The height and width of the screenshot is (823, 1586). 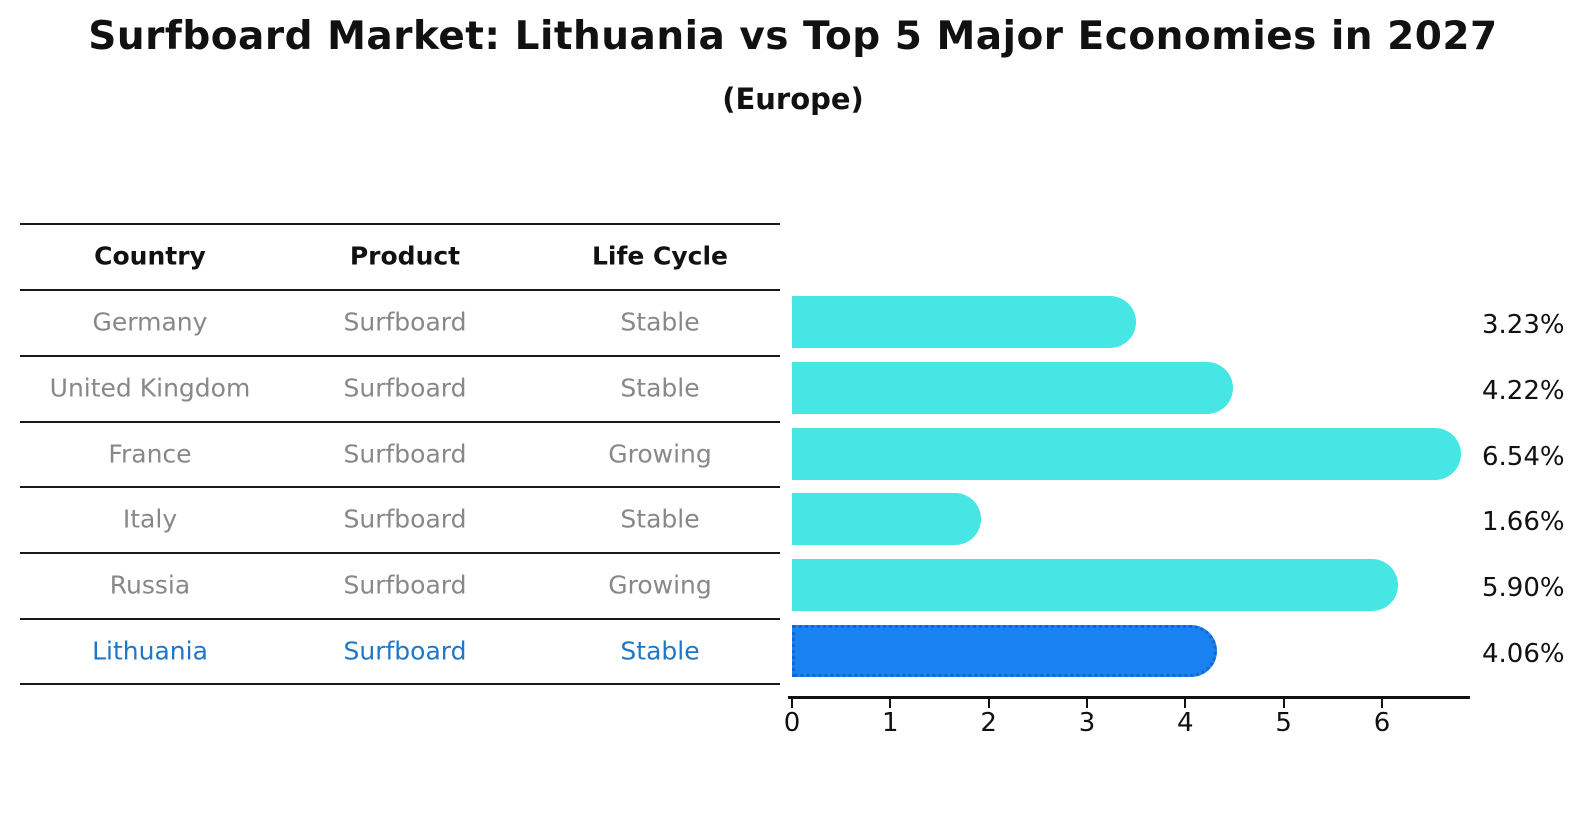 What do you see at coordinates (150, 388) in the screenshot?
I see `table-cell-country: United Kingdom` at bounding box center [150, 388].